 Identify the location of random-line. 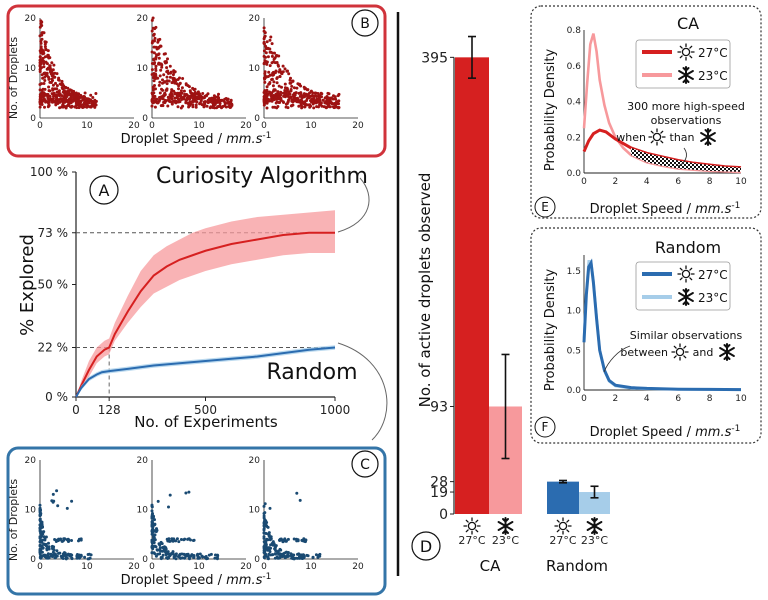
(205, 372).